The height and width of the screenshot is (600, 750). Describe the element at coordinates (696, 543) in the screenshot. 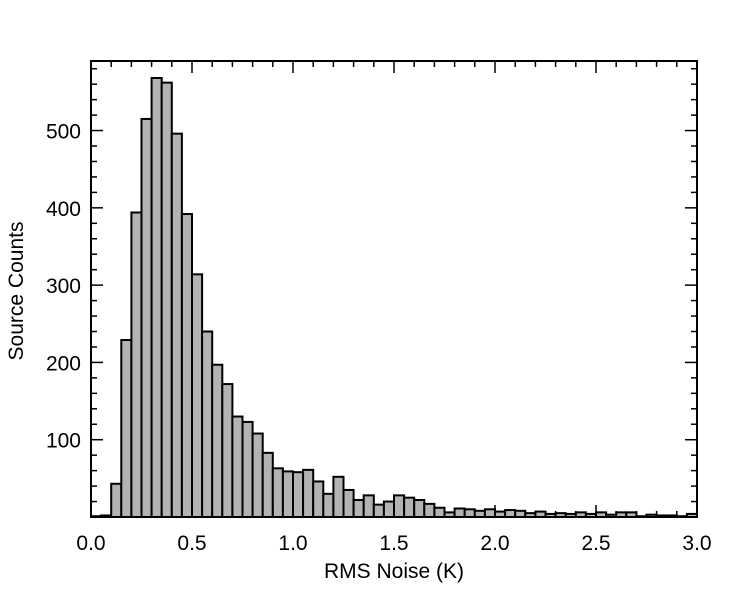

I see `x-tick-label: 3.0` at that location.